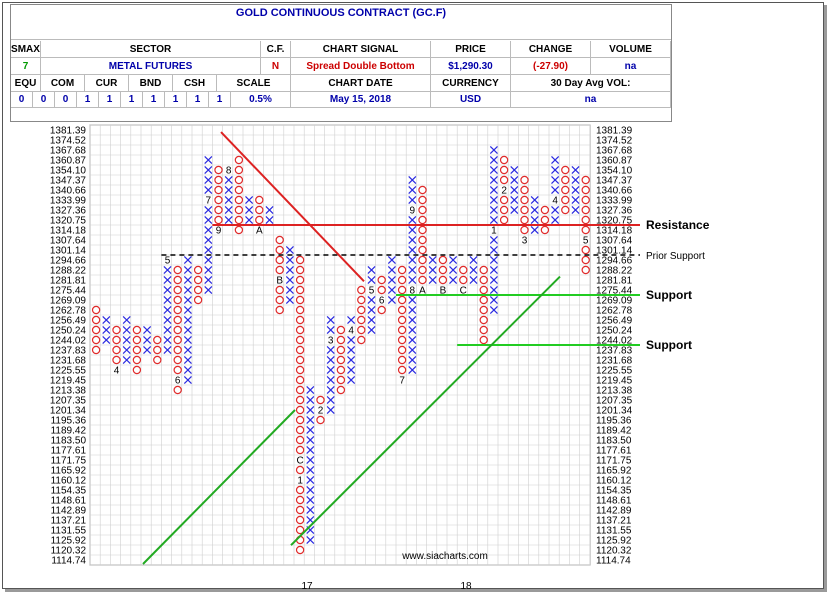  Describe the element at coordinates (68, 251) in the screenshot. I see `tick-label-left: 1301.14` at that location.